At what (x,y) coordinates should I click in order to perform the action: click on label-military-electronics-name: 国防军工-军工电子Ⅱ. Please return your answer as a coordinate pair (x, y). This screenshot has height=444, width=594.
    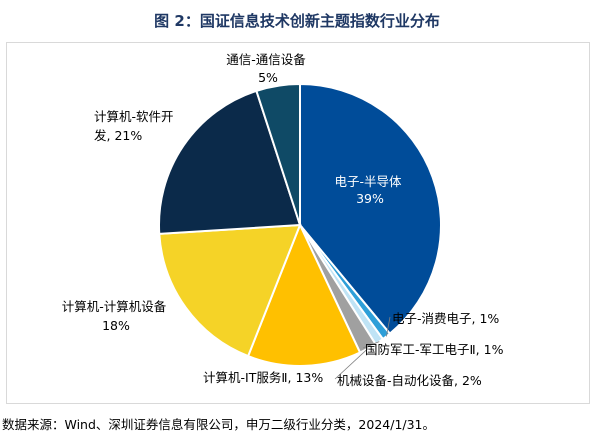
    Looking at the image, I should click on (420, 349).